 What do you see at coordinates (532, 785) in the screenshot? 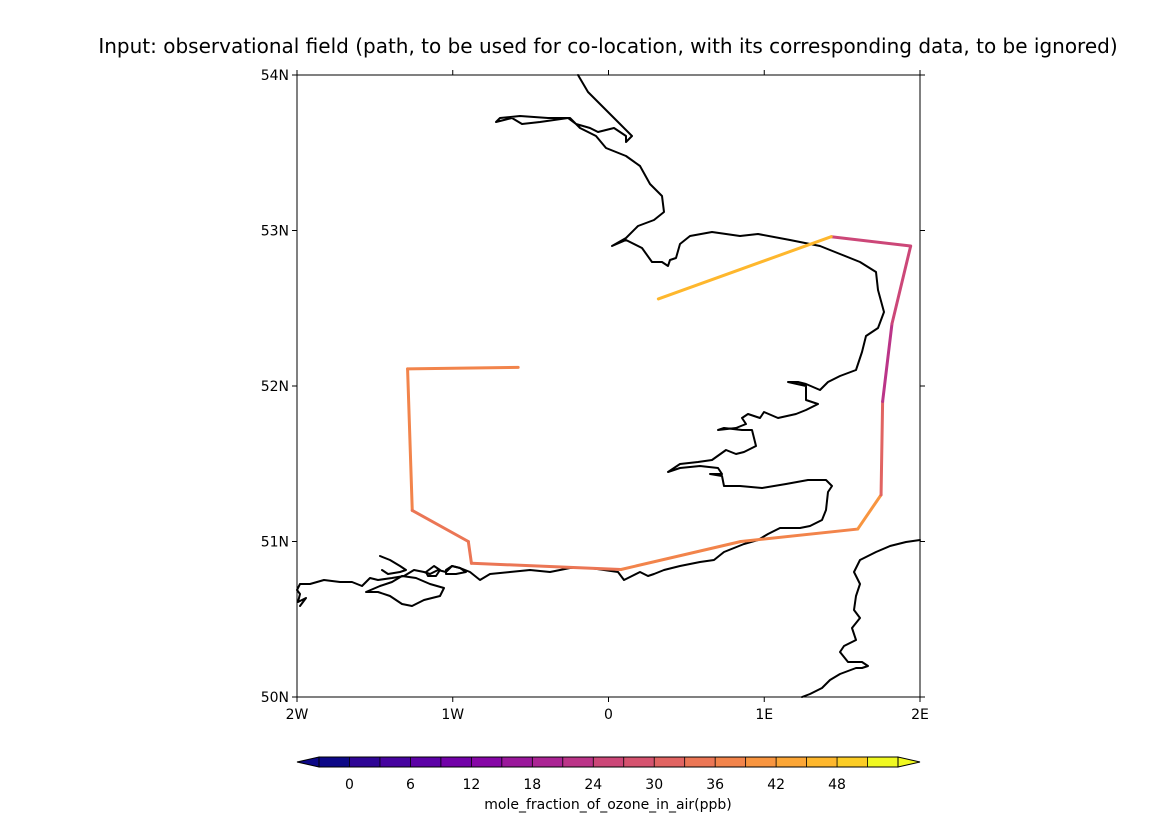
I see `colorbar-tick-label: 18` at bounding box center [532, 785].